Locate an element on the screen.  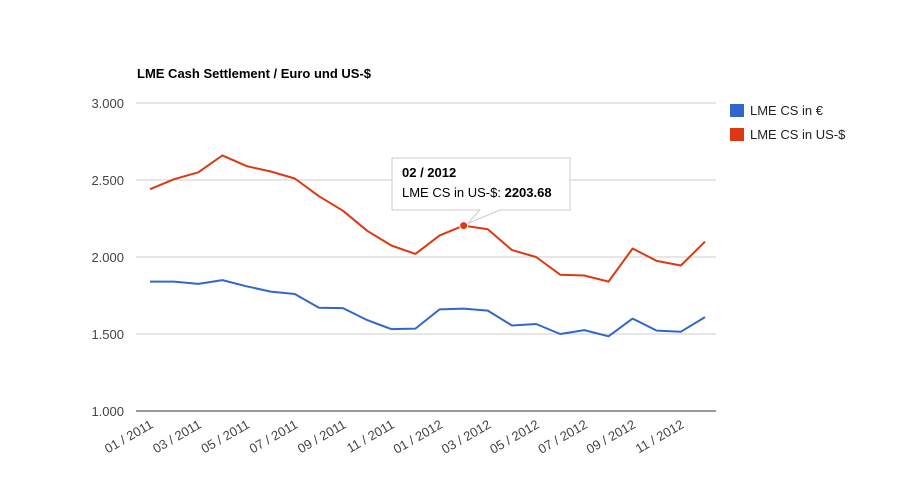
legend: LME CS in € LME CS in US-$ is located at coordinates (788, 122).